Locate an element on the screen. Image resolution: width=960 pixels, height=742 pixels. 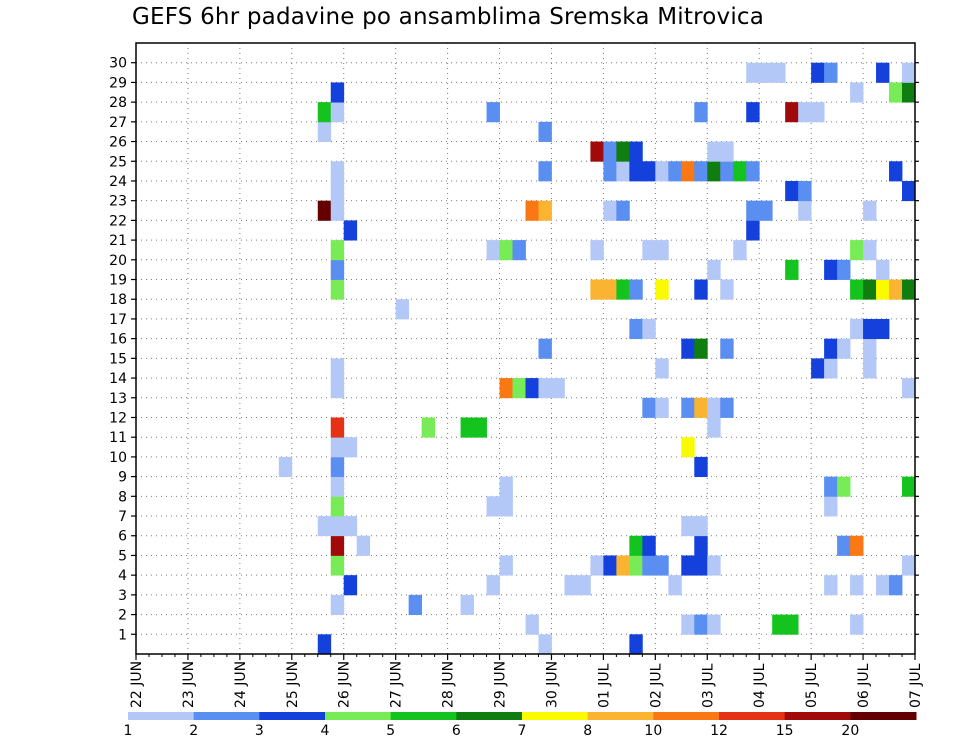
legend-label: 3 is located at coordinates (259, 731).